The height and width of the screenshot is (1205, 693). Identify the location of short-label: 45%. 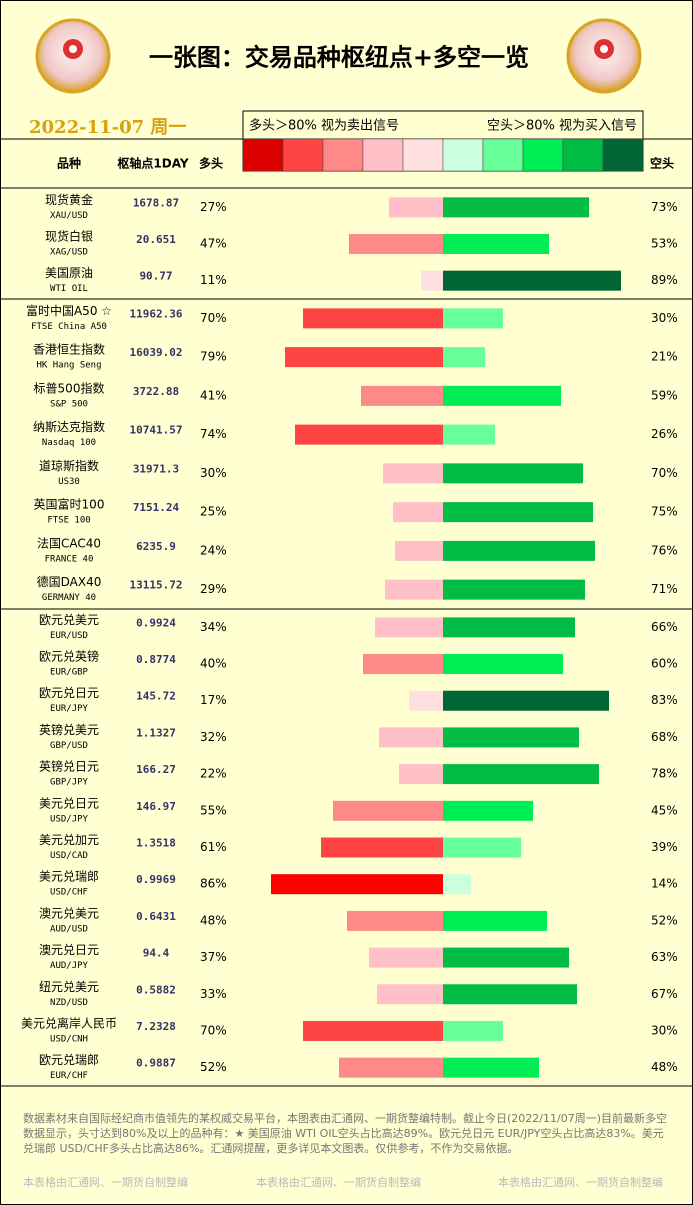
(664, 810).